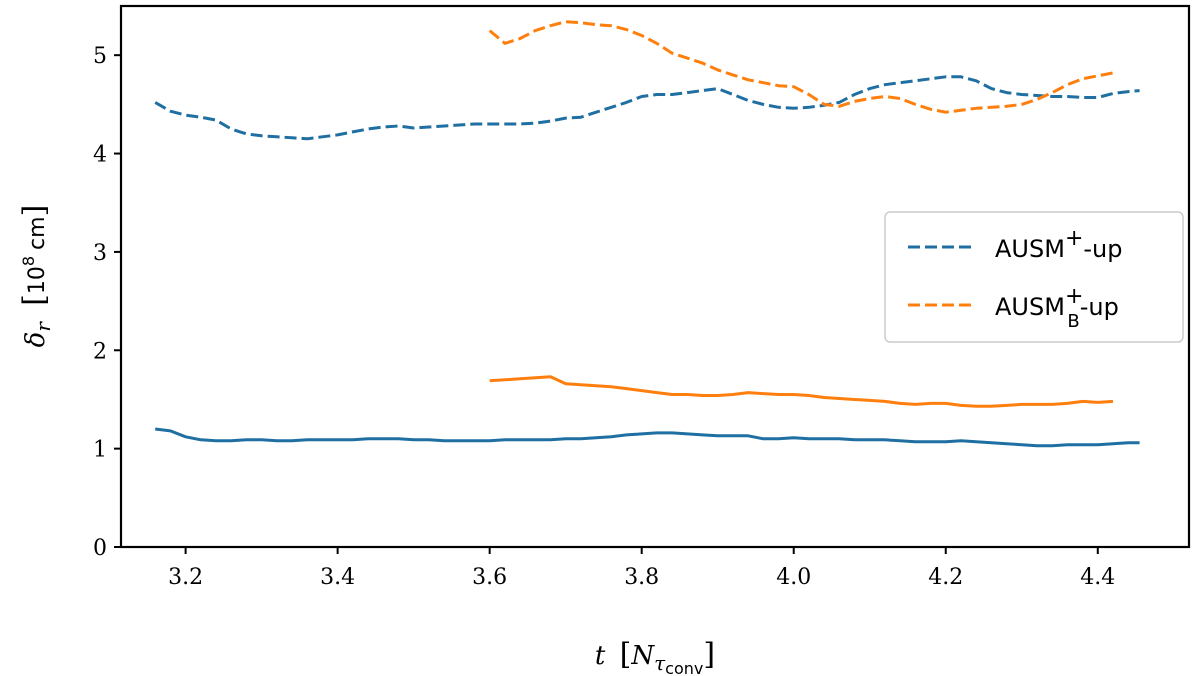 The height and width of the screenshot is (676, 1200). I want to click on y-axis-unit-exp: 8, so click(28, 261).